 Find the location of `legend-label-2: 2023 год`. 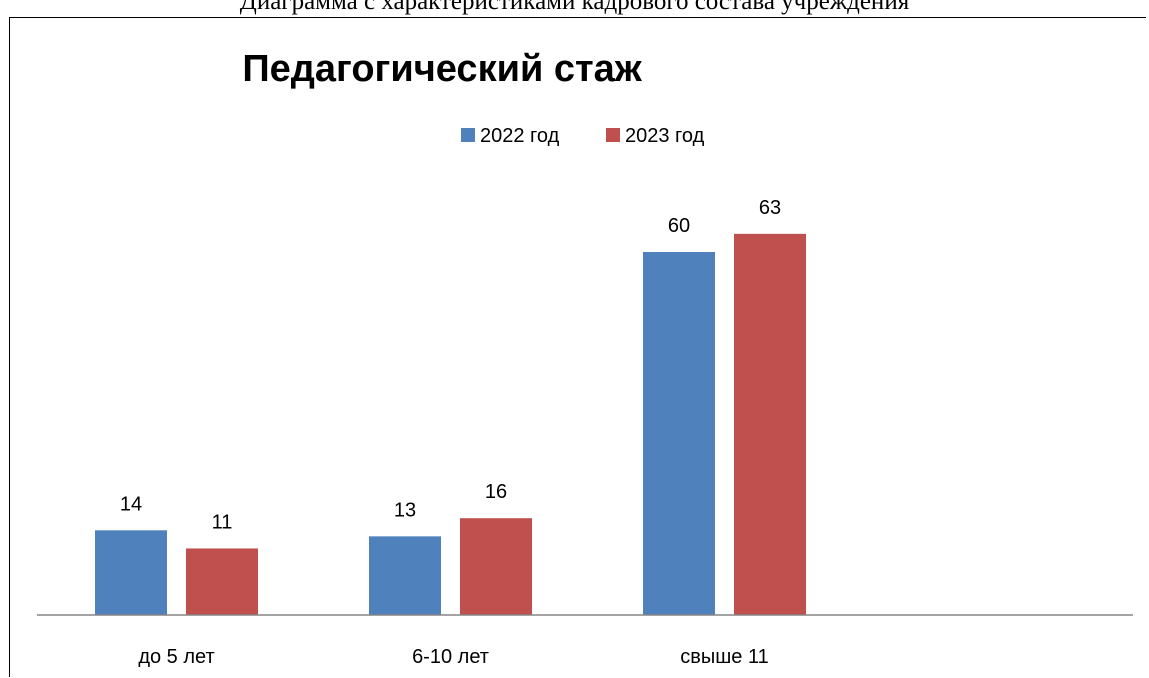

legend-label-2: 2023 год is located at coordinates (665, 136).